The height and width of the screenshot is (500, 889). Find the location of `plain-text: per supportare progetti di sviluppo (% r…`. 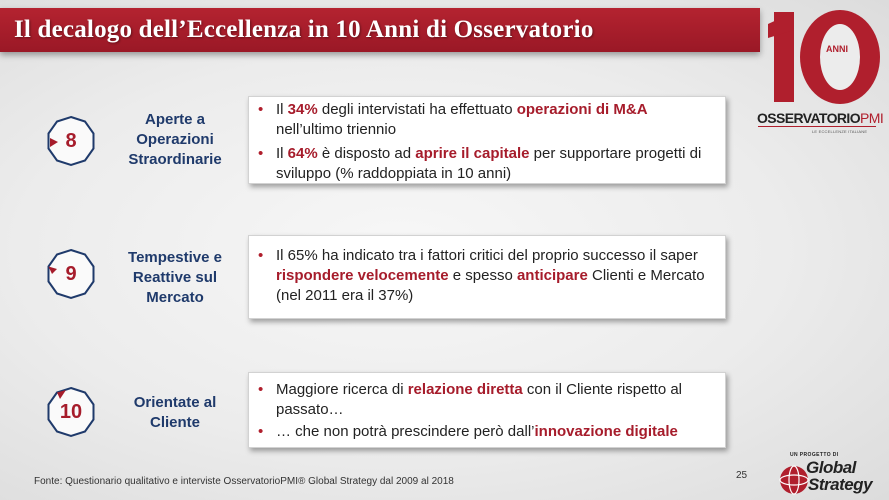

plain-text: per supportare progetti di sviluppo (% r… is located at coordinates (489, 163).